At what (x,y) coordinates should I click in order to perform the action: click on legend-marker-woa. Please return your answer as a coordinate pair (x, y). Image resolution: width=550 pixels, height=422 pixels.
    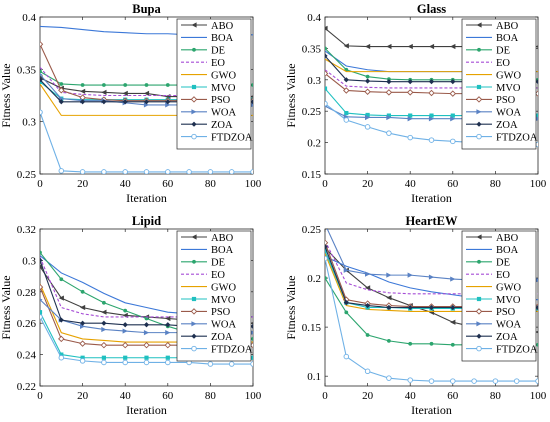
    Looking at the image, I should click on (194, 324).